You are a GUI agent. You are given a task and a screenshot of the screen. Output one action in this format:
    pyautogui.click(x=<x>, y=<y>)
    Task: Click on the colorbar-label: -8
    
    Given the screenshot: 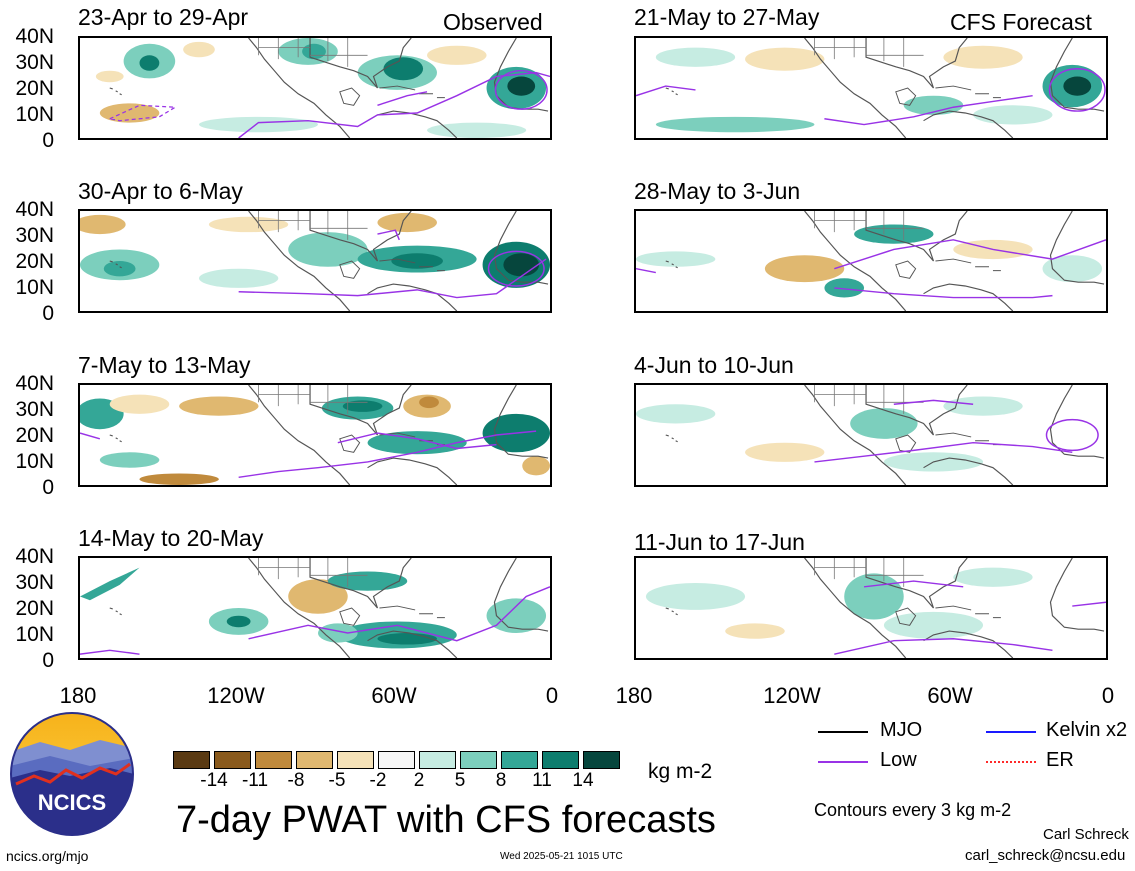 What is the action you would take?
    pyautogui.click(x=296, y=780)
    